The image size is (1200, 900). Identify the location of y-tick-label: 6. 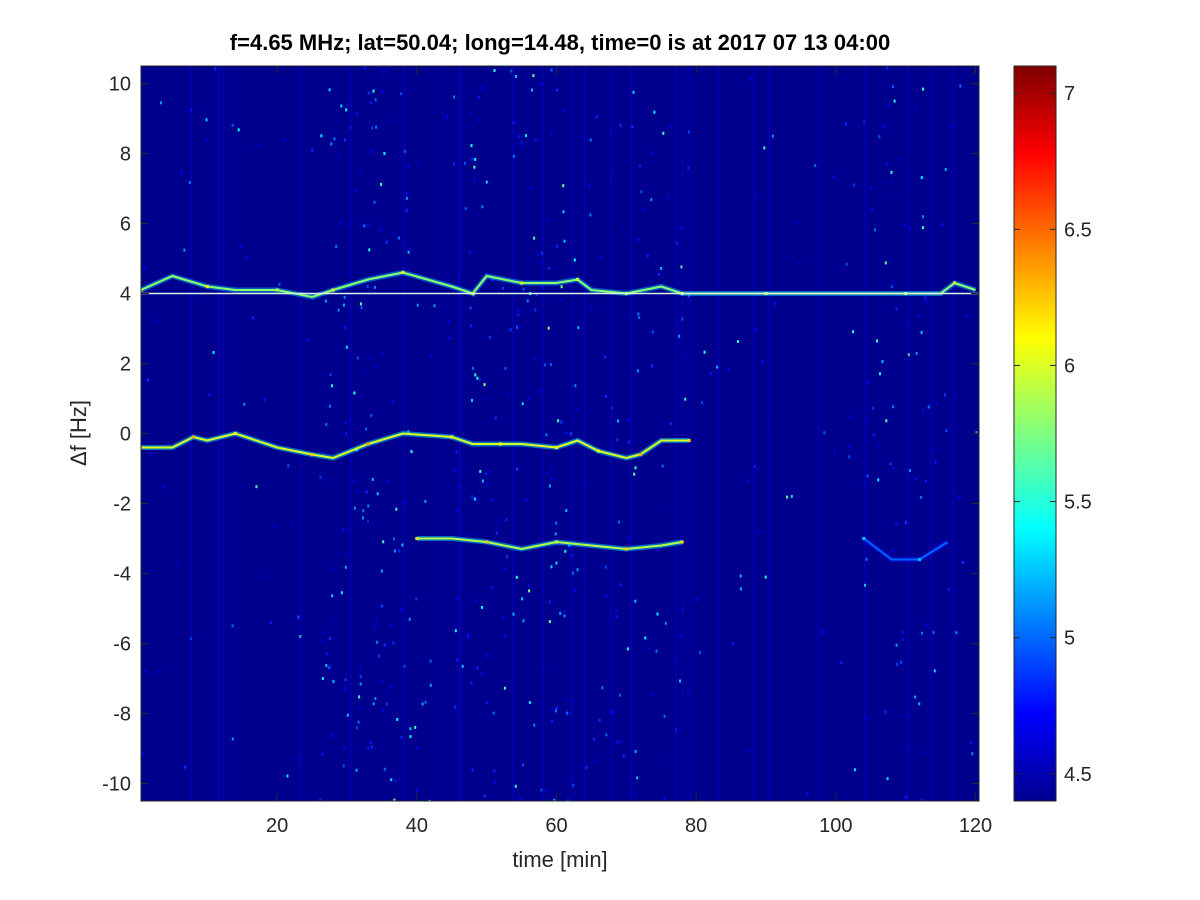
(125, 225).